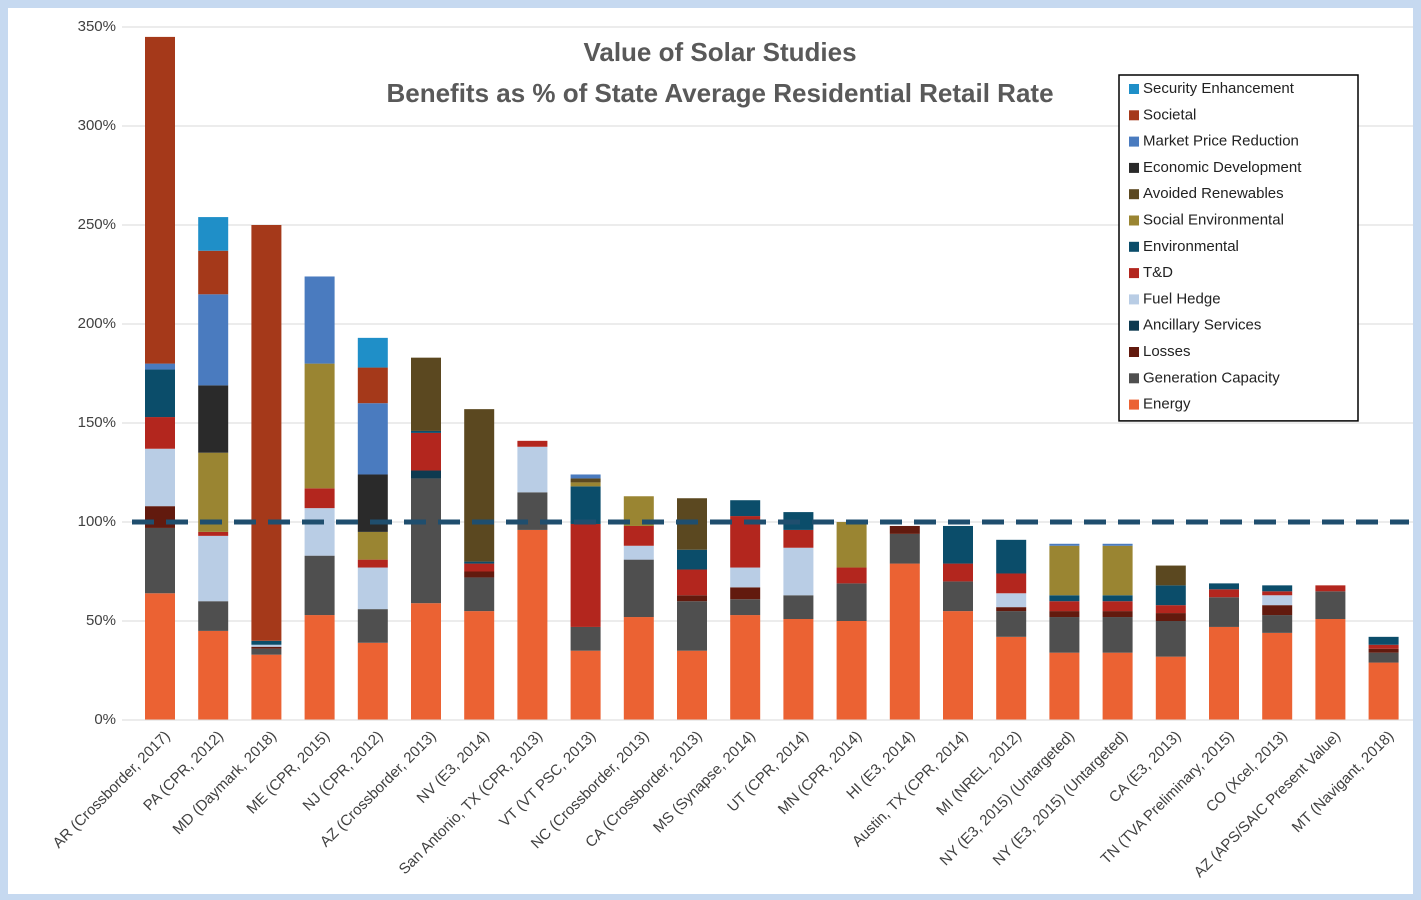 This screenshot has width=1421, height=900. Describe the element at coordinates (97, 26) in the screenshot. I see `y-tick-label: 350%` at that location.